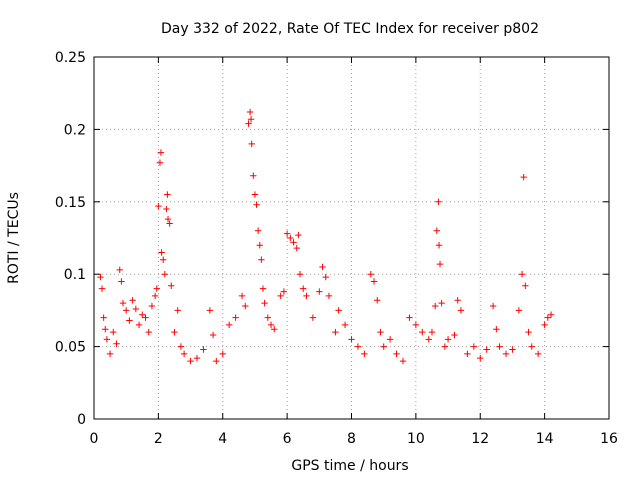 This screenshot has height=480, width=640. Describe the element at coordinates (75, 275) in the screenshot. I see `y-tick-label: 0.1` at that location.